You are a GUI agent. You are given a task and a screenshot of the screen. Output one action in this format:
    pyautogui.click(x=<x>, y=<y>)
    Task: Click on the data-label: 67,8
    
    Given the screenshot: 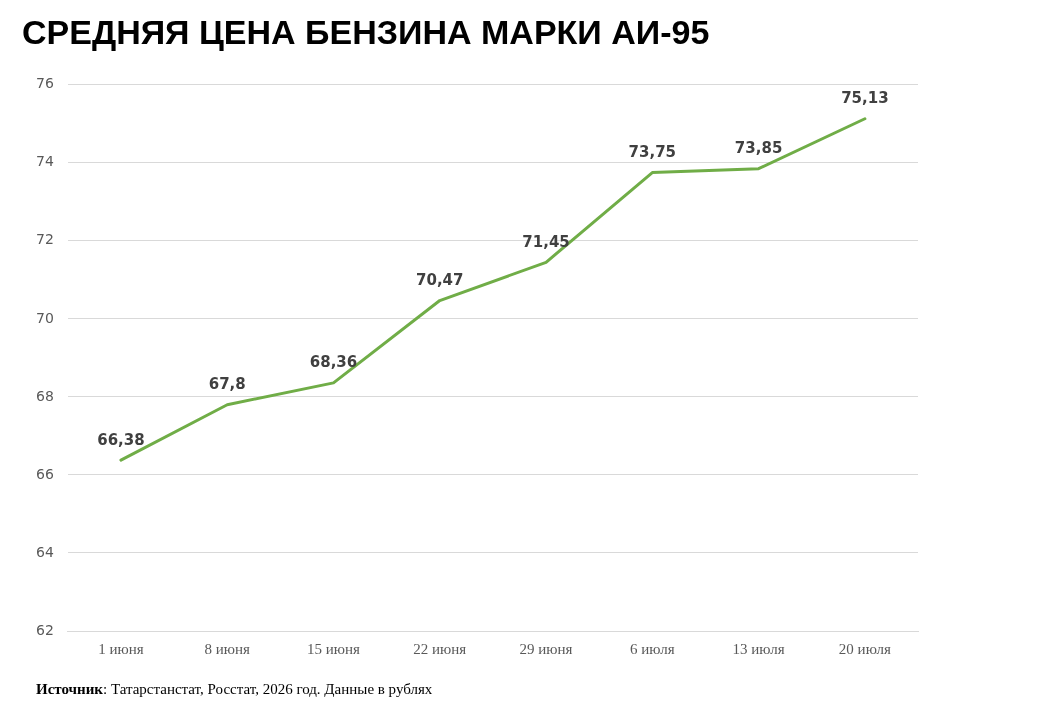 What is the action you would take?
    pyautogui.click(x=227, y=384)
    